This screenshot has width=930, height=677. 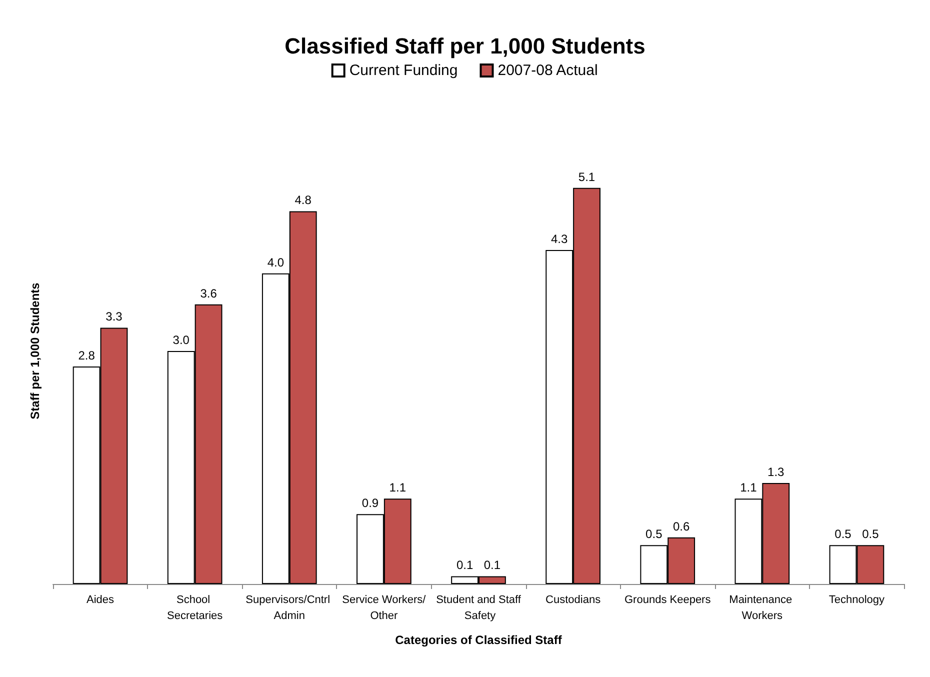 I want to click on x-tick-label: School Secretaries, so click(x=195, y=608).